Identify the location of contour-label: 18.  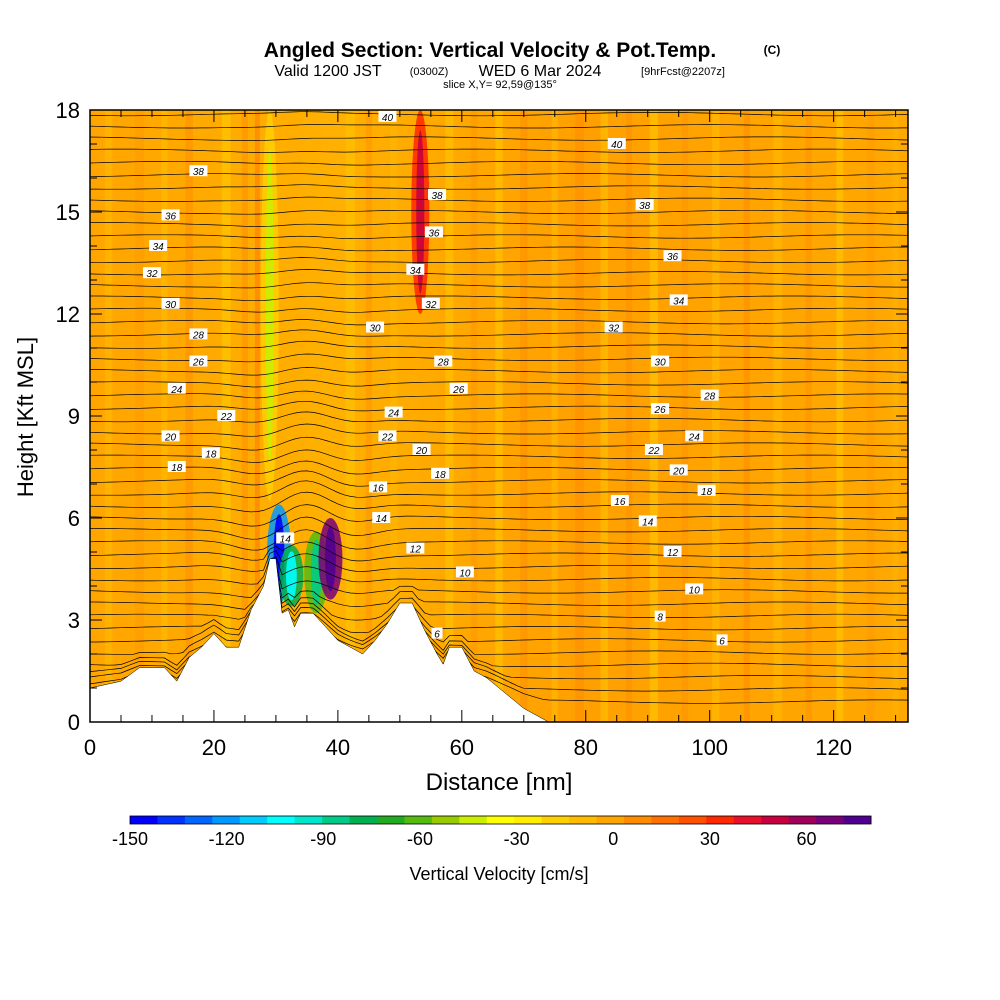
(211, 454).